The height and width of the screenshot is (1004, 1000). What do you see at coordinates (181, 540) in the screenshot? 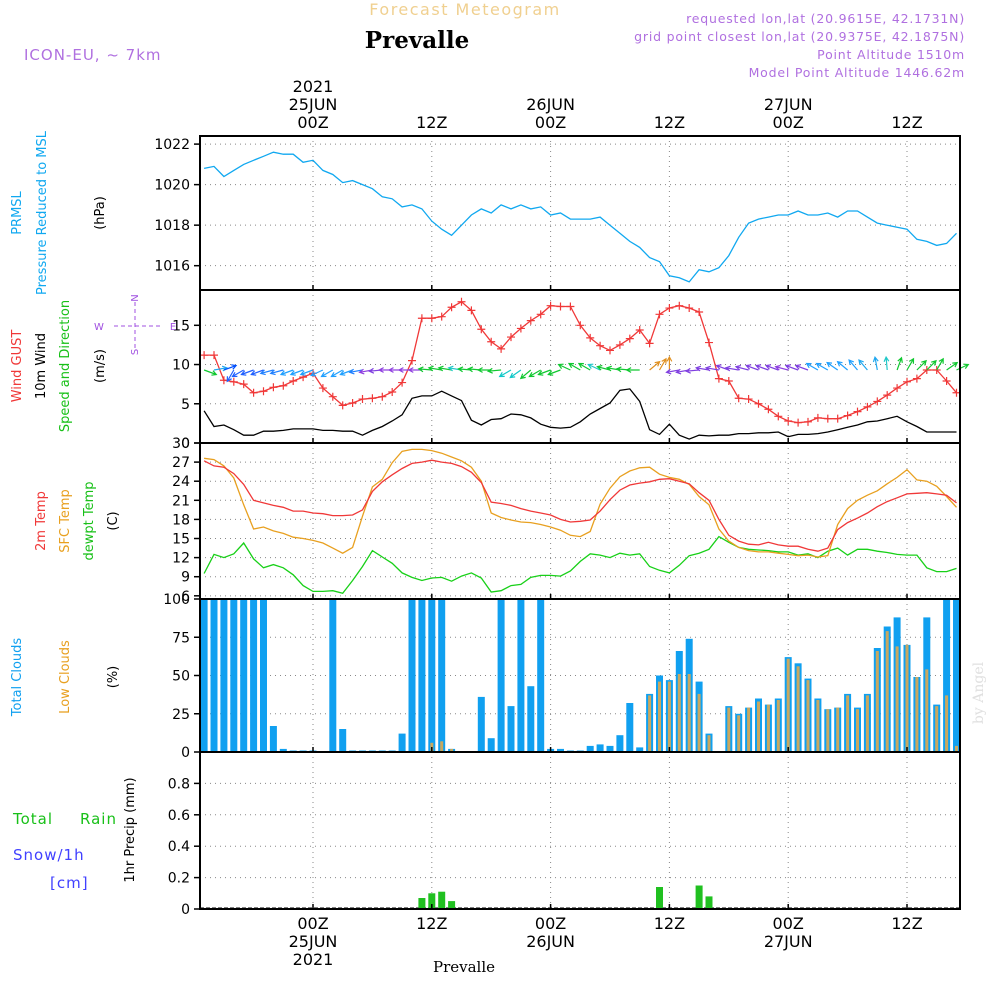
I see `y-tick-label: 15` at bounding box center [181, 540].